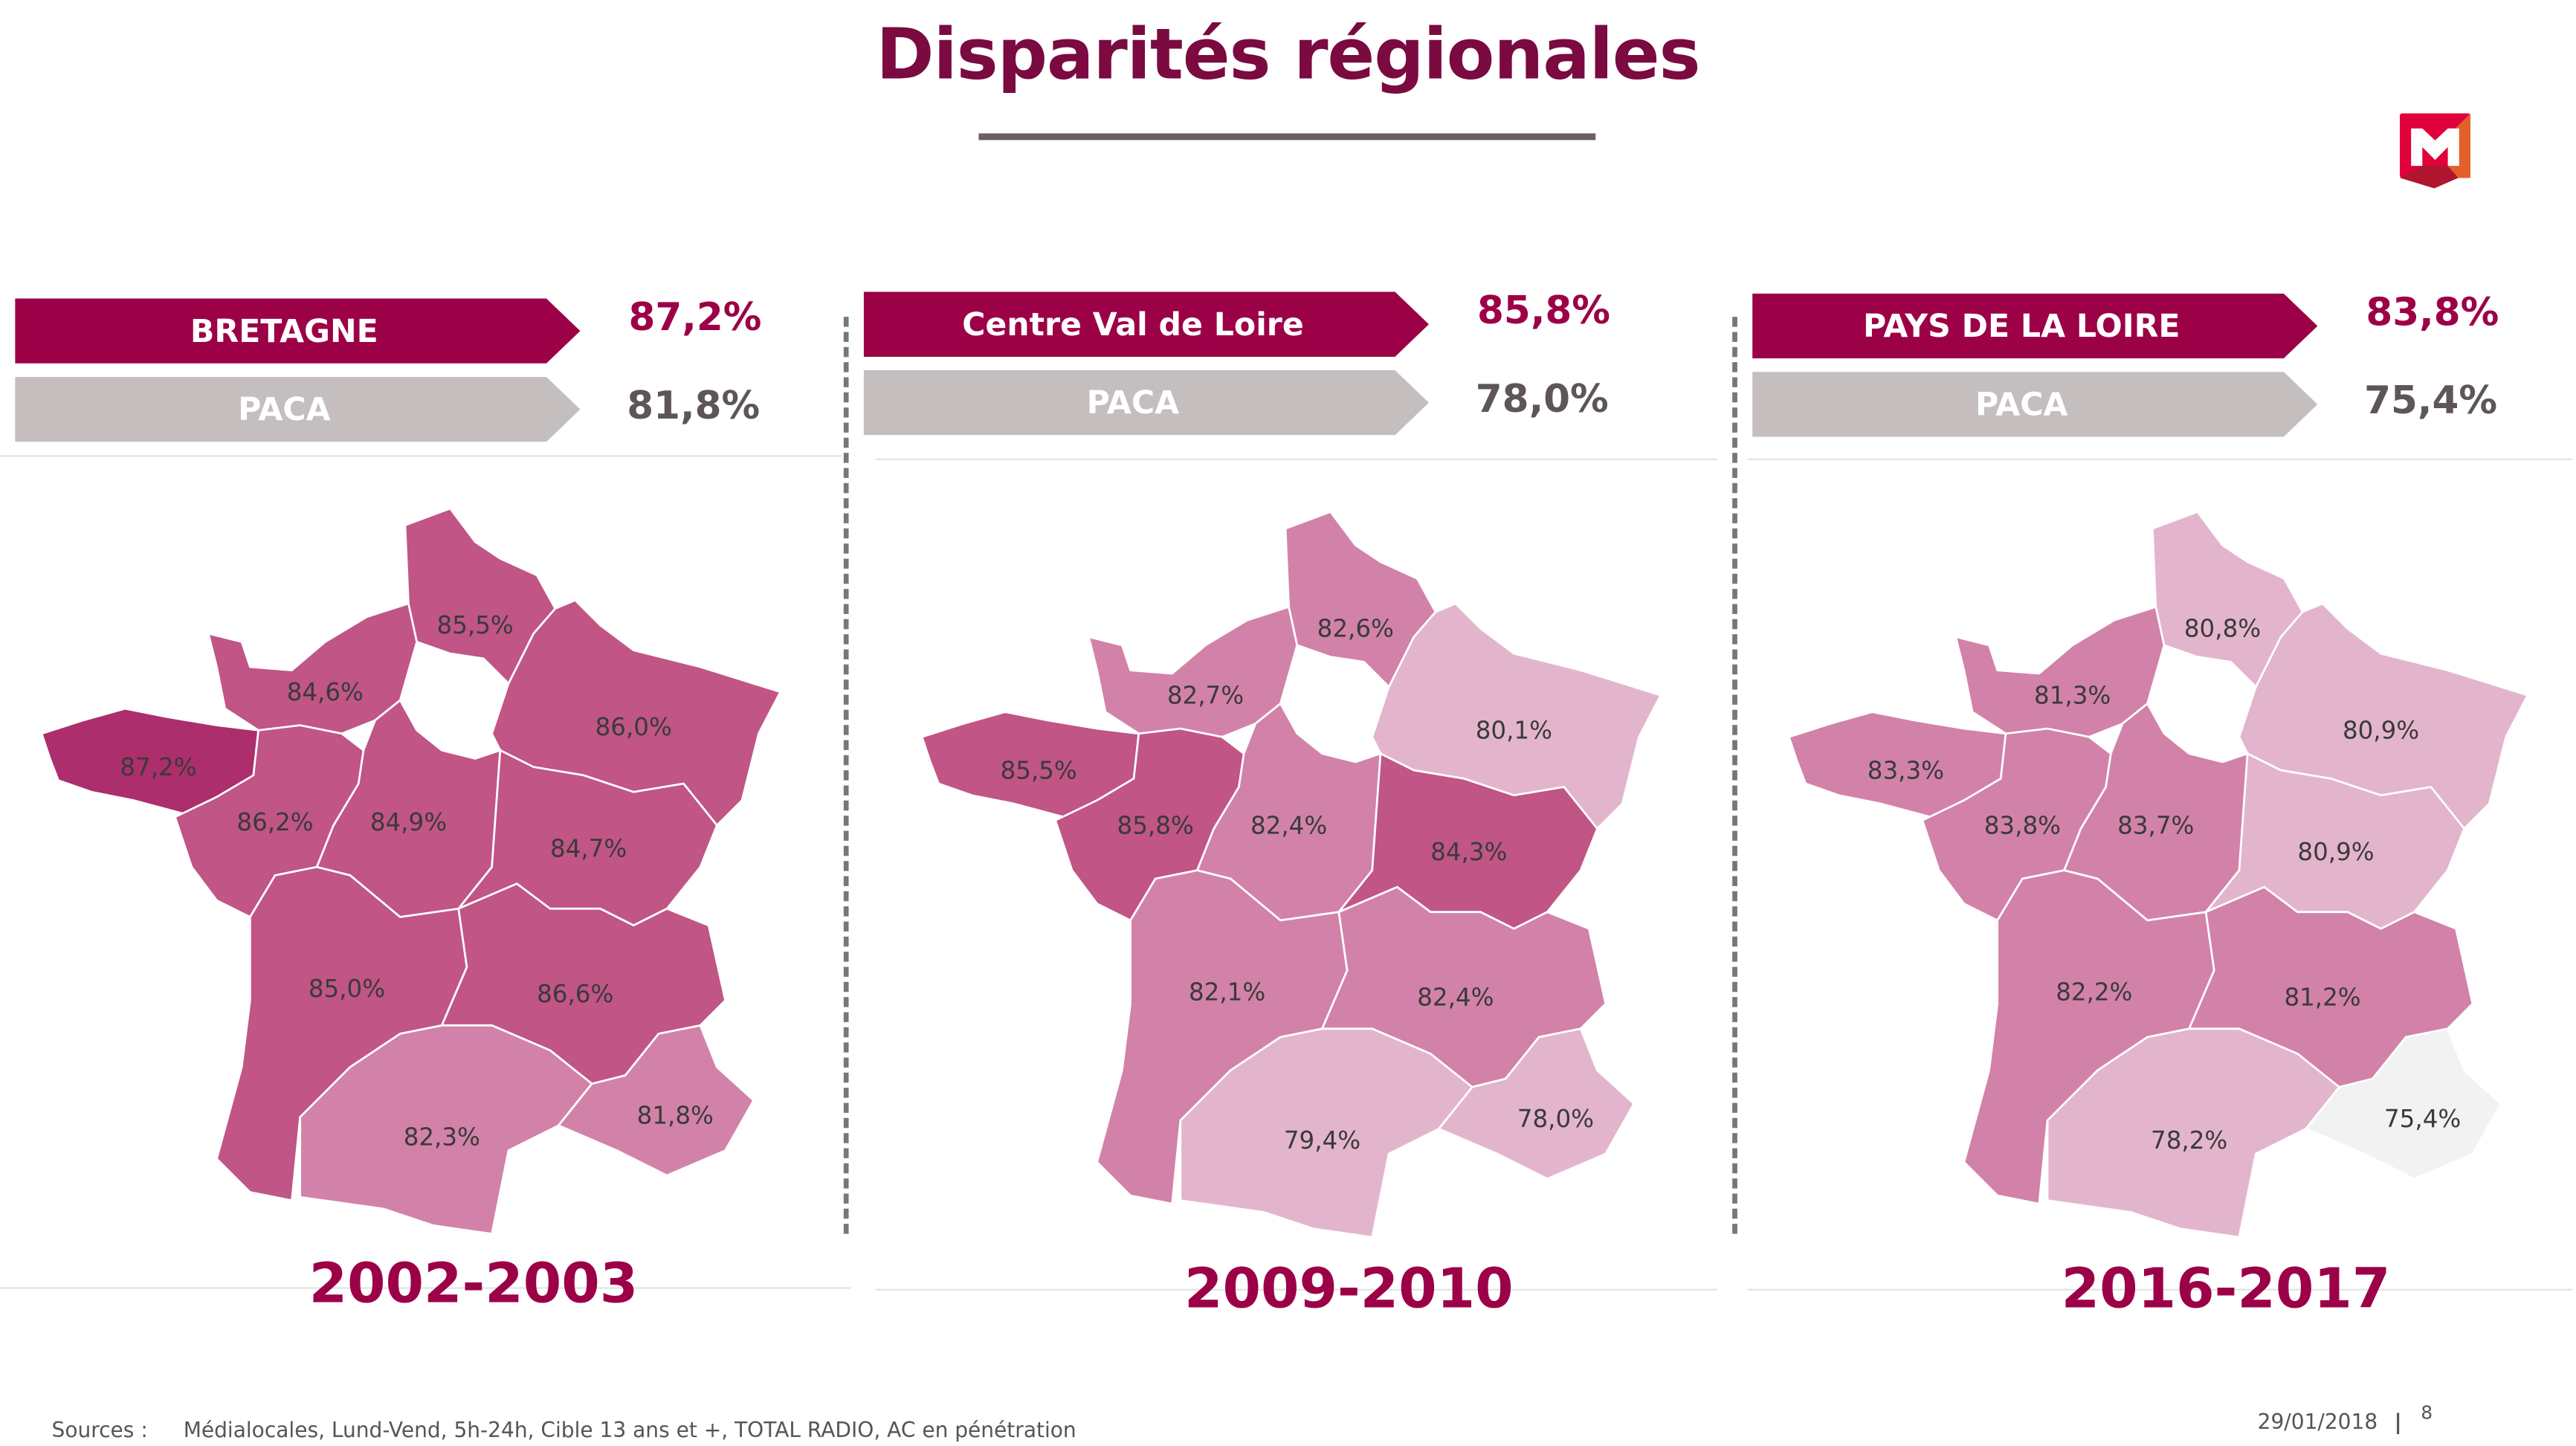 This screenshot has height=1446, width=2576. What do you see at coordinates (2072, 695) in the screenshot?
I see `region-value-normandie: 81,3%` at bounding box center [2072, 695].